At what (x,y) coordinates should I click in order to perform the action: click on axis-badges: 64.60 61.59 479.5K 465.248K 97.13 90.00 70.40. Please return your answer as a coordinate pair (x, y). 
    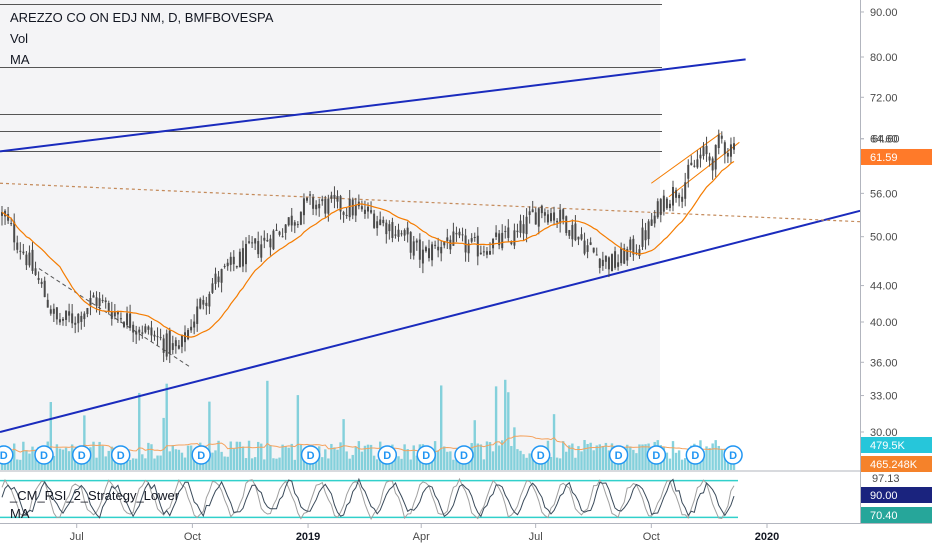
    Looking at the image, I should click on (896, 328).